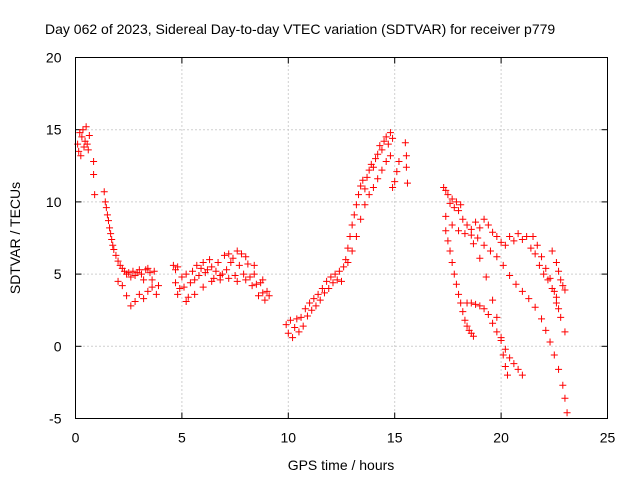  What do you see at coordinates (55, 419) in the screenshot?
I see `y-tick-label: -5` at bounding box center [55, 419].